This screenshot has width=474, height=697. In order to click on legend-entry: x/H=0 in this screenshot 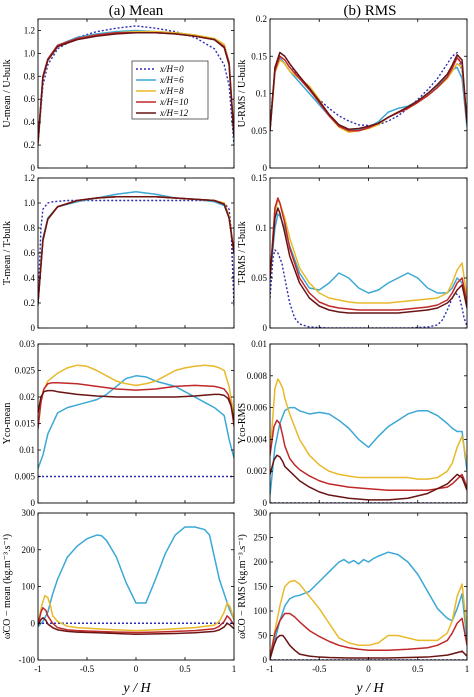, I will do `click(171, 69)`.